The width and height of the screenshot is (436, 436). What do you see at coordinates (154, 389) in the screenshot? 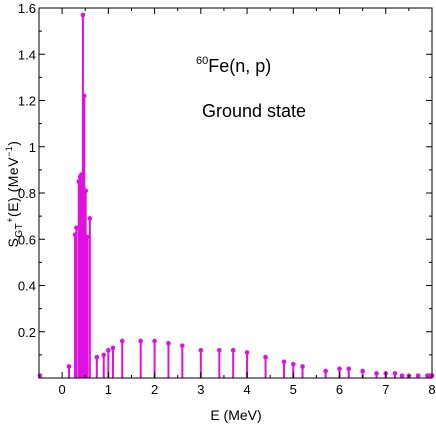
I see `x-tick-label: 2` at bounding box center [154, 389].